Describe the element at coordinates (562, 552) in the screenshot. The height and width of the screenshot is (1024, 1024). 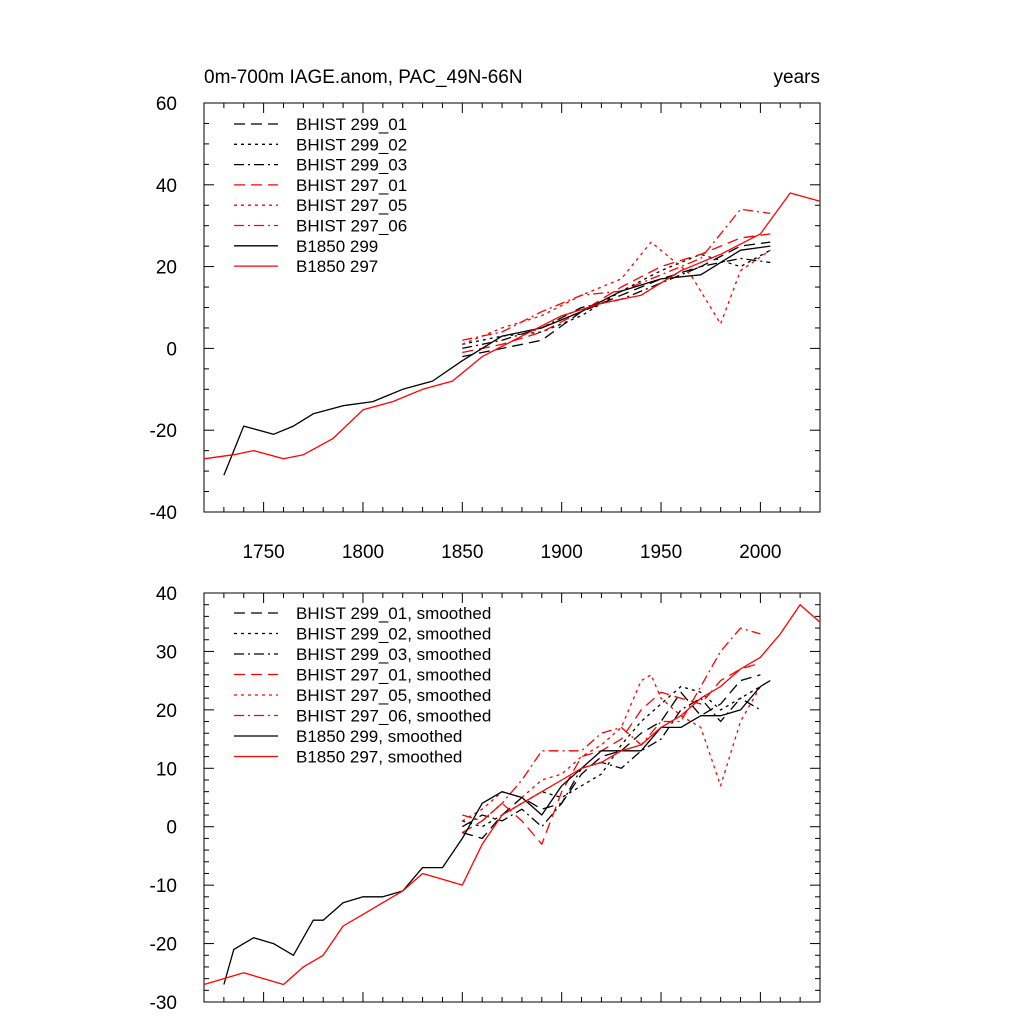
I see `x-tick-label: 1900` at that location.